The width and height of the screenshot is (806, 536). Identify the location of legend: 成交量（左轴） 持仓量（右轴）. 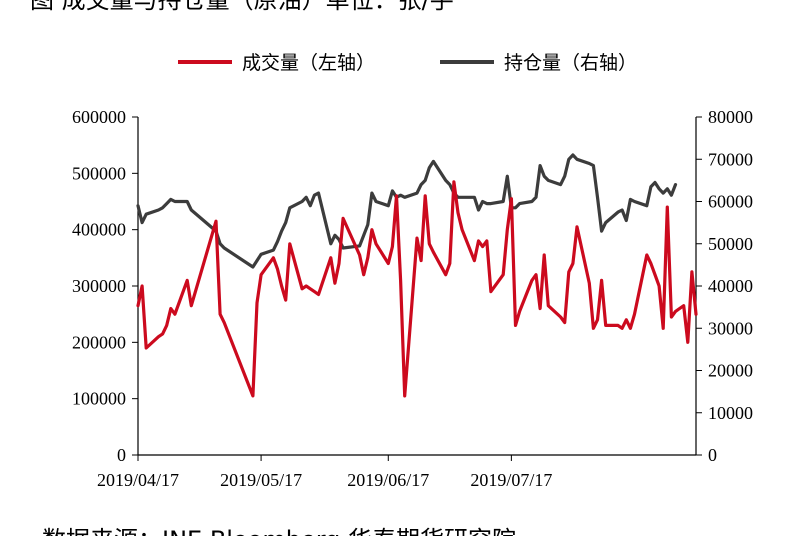
(407, 63).